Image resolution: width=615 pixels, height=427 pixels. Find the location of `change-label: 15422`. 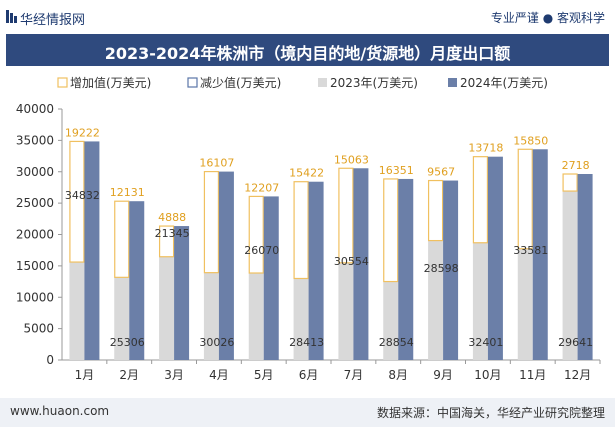

change-label: 15422 is located at coordinates (306, 173).